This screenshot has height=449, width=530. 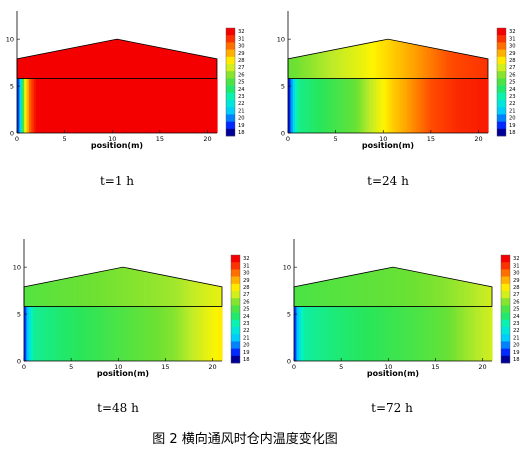 I want to click on x-tick-label: 5, so click(x=341, y=367).